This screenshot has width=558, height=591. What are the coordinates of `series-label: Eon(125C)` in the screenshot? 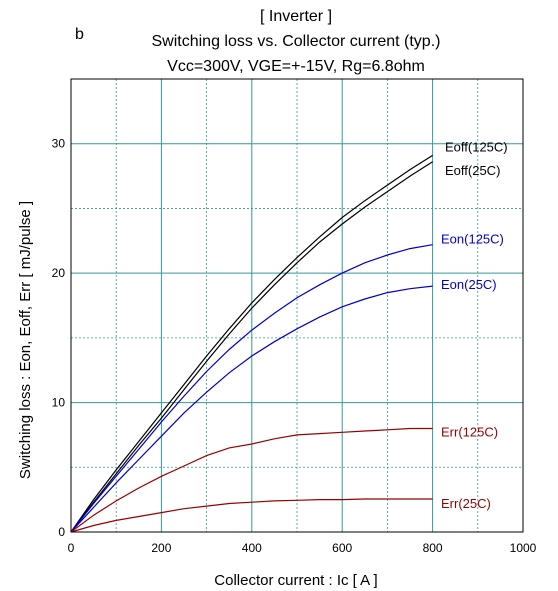 It's located at (472, 239).